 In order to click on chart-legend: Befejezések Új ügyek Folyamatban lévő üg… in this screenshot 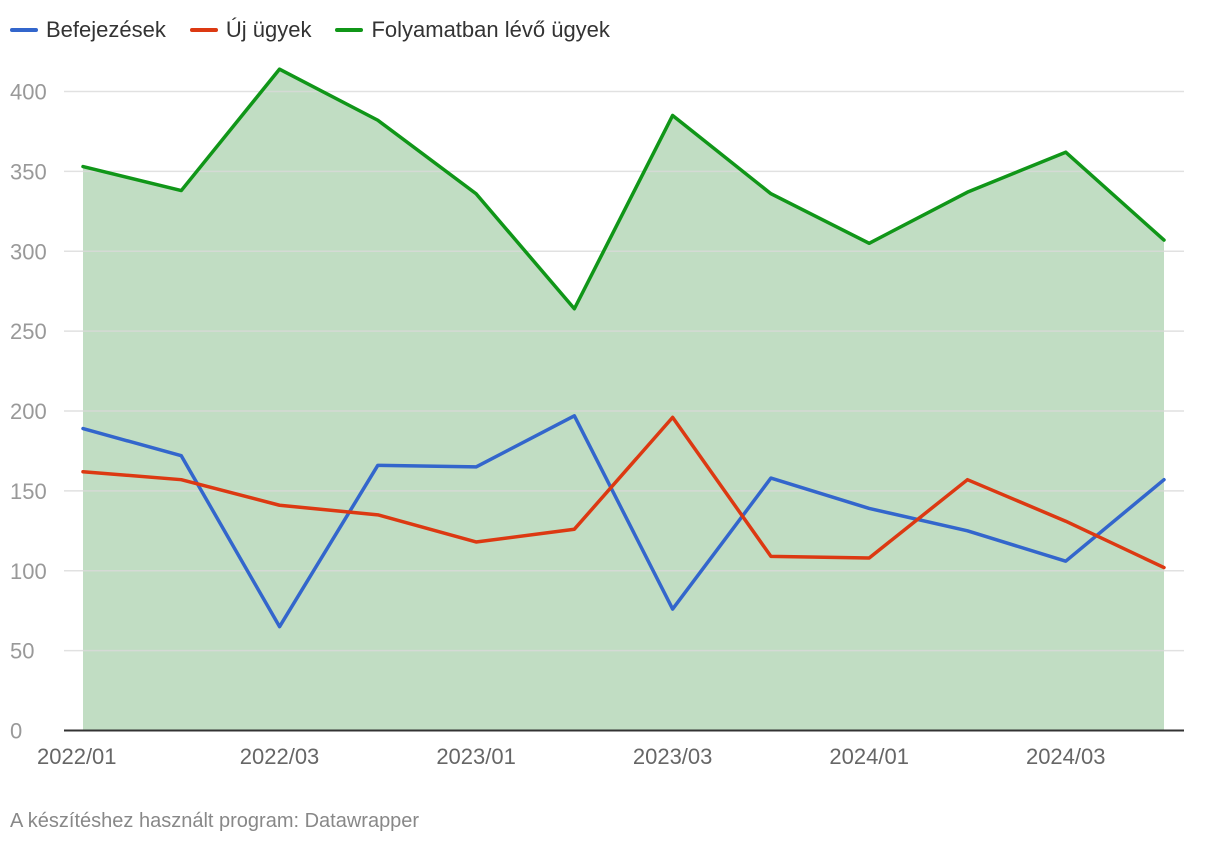, I will do `click(322, 30)`.